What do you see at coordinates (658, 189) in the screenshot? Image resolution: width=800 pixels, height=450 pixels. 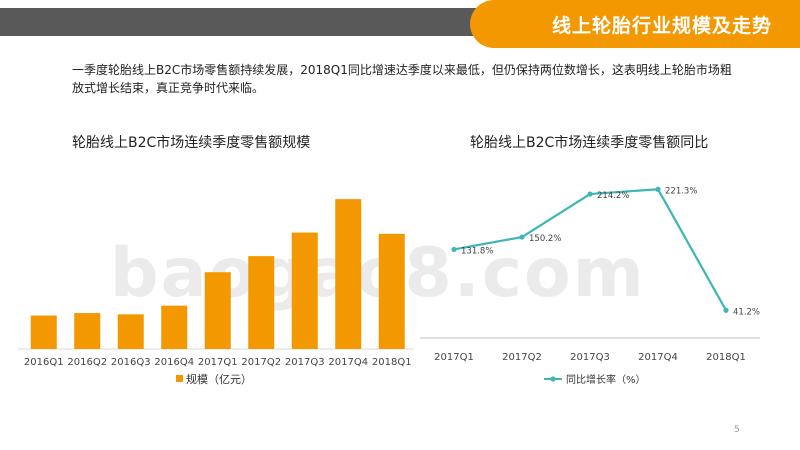 I see `line-point-2017Q4` at bounding box center [658, 189].